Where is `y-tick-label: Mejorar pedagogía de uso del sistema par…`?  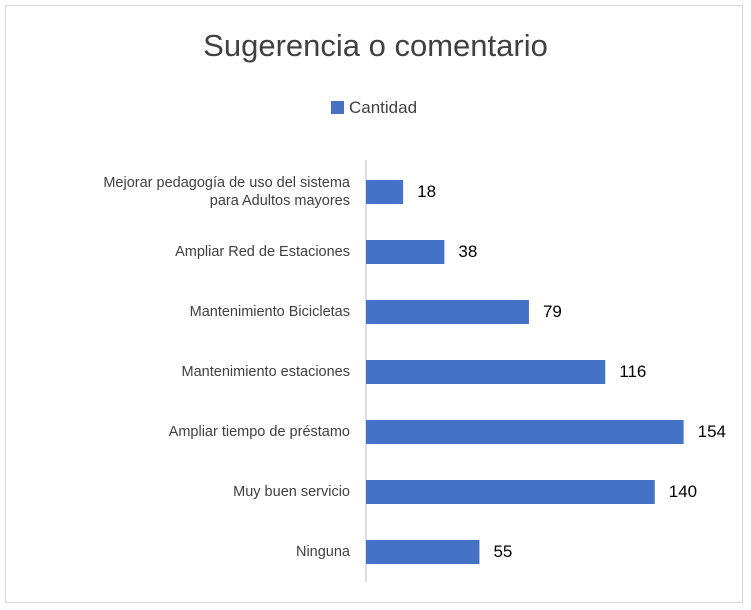 y-tick-label: Mejorar pedagogía de uso del sistema par… is located at coordinates (226, 192).